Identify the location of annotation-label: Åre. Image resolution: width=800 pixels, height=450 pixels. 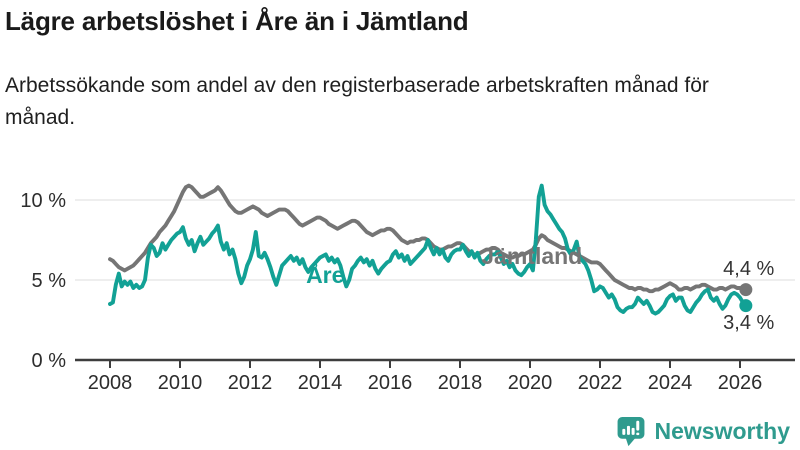
(325, 274).